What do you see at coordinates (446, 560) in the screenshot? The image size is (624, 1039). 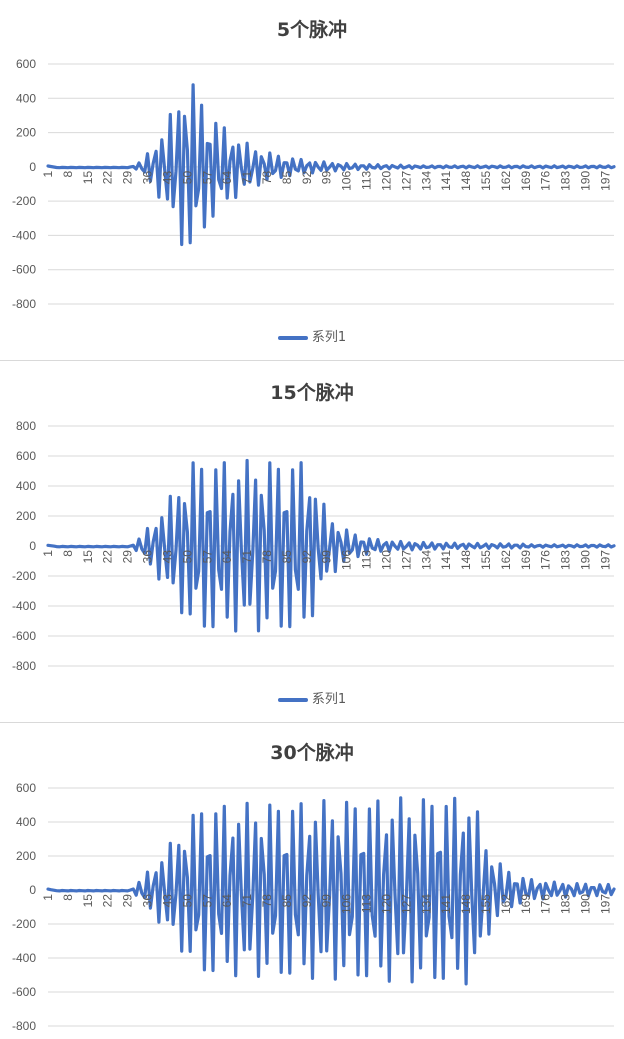 I see `x-tick-label: 141` at bounding box center [446, 560].